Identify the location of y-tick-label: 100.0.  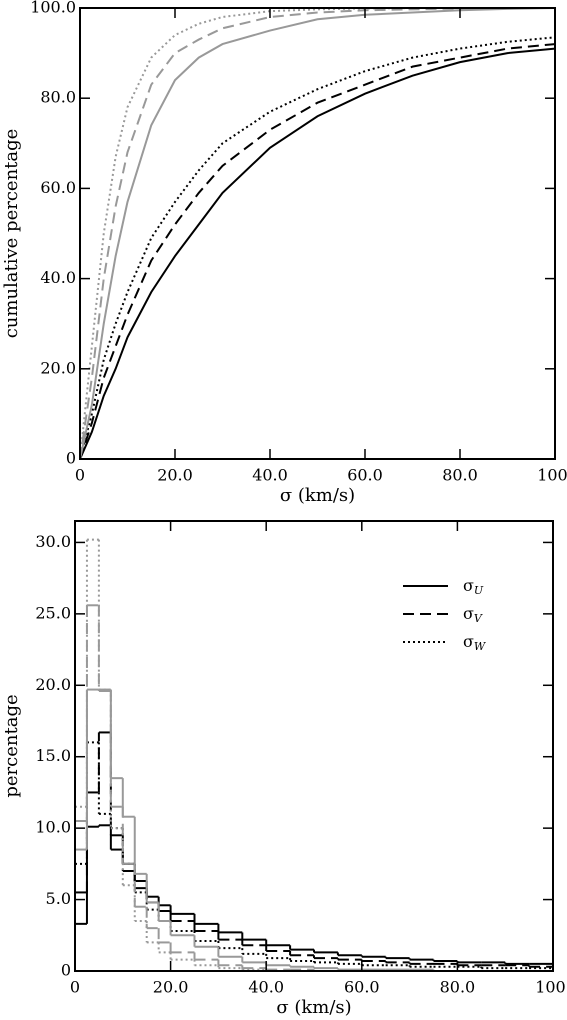
(53, 8).